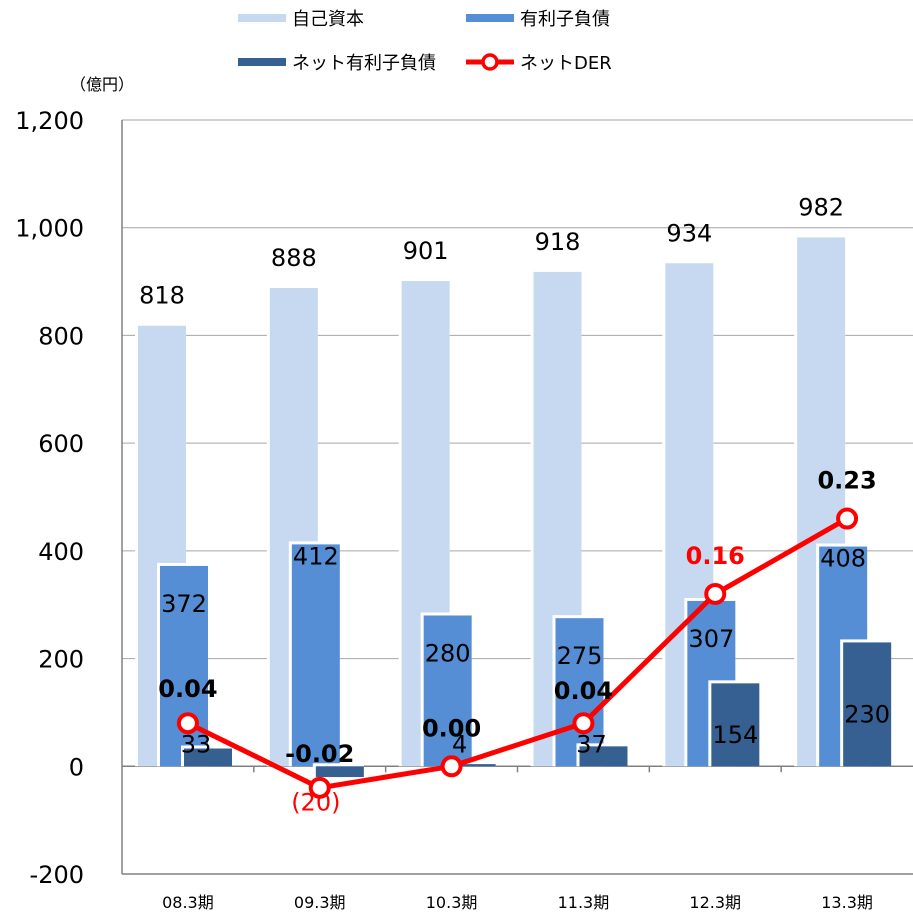 This screenshot has height=921, width=913. What do you see at coordinates (61, 336) in the screenshot?
I see `y-tick-label: 800` at bounding box center [61, 336].